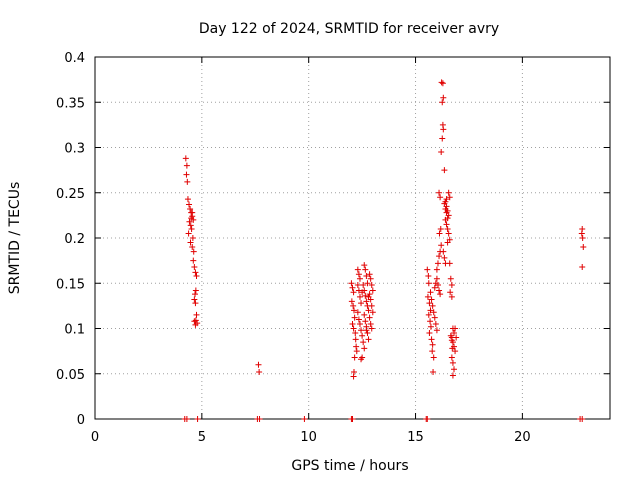 The height and width of the screenshot is (480, 640). I want to click on x-tick-label: 10, so click(308, 437).